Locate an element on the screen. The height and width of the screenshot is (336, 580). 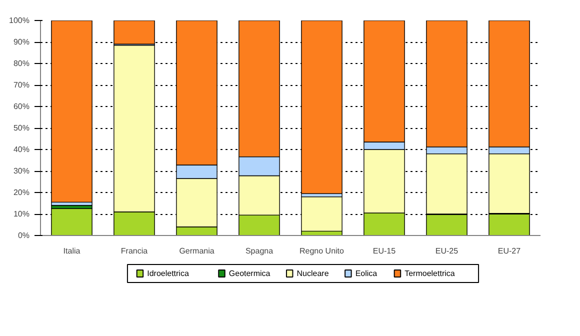
y-tick-label: 90% is located at coordinates (21, 42).